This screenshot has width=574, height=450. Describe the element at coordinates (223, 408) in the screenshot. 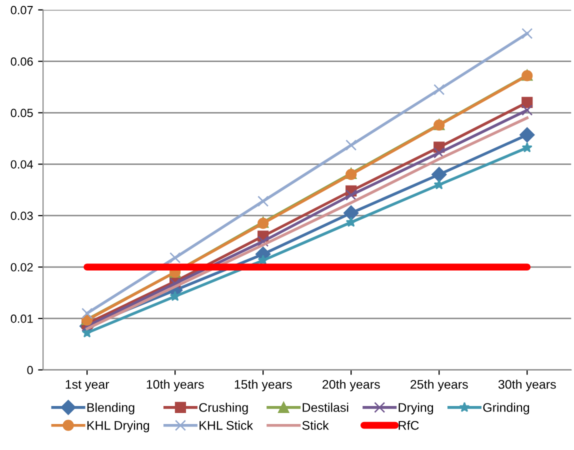

I see `legend-label: Crushing` at that location.